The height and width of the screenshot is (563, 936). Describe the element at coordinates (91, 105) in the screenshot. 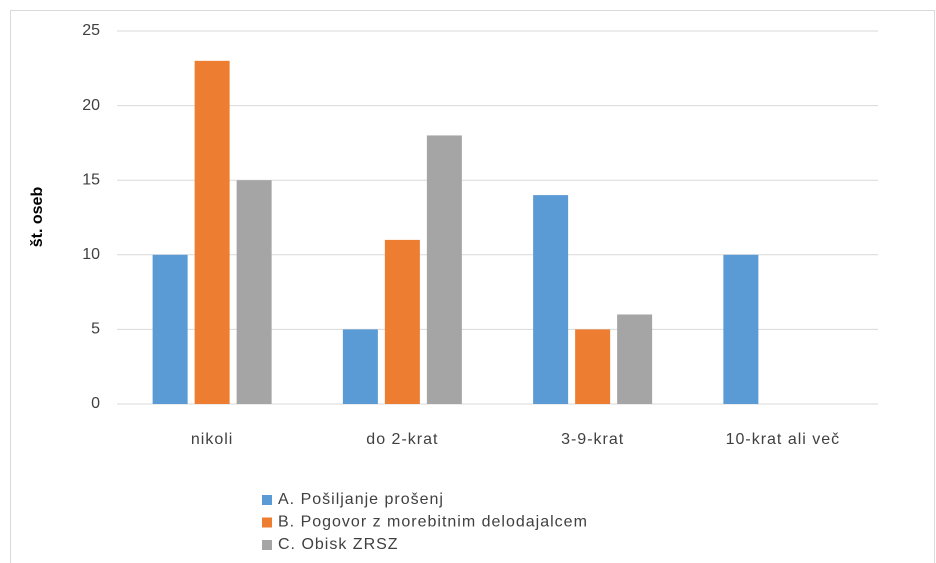

I see `y-tick-label: 20` at that location.